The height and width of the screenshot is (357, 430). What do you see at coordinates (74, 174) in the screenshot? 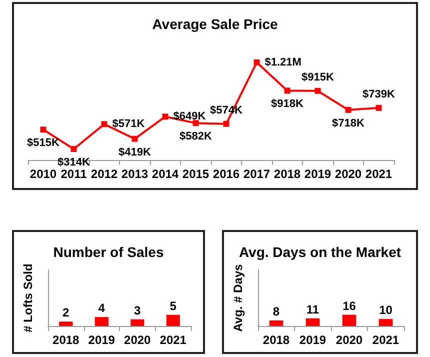
I see `x-tick-label: 2011` at bounding box center [74, 174].